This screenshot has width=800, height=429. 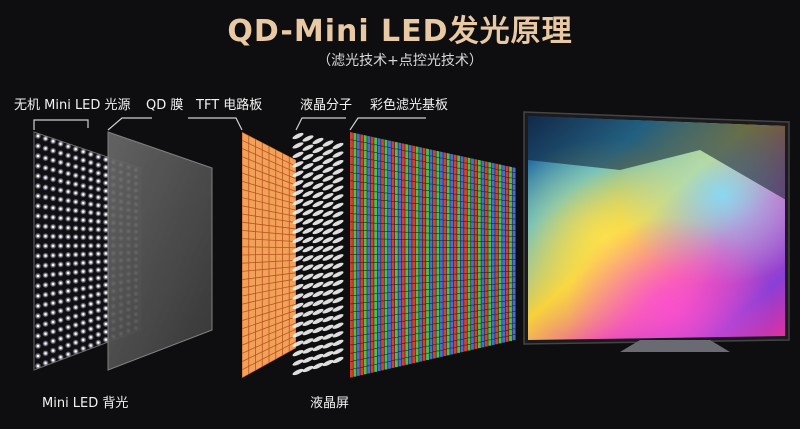 I want to click on liquid-crystal-molecules, so click(x=318, y=254).